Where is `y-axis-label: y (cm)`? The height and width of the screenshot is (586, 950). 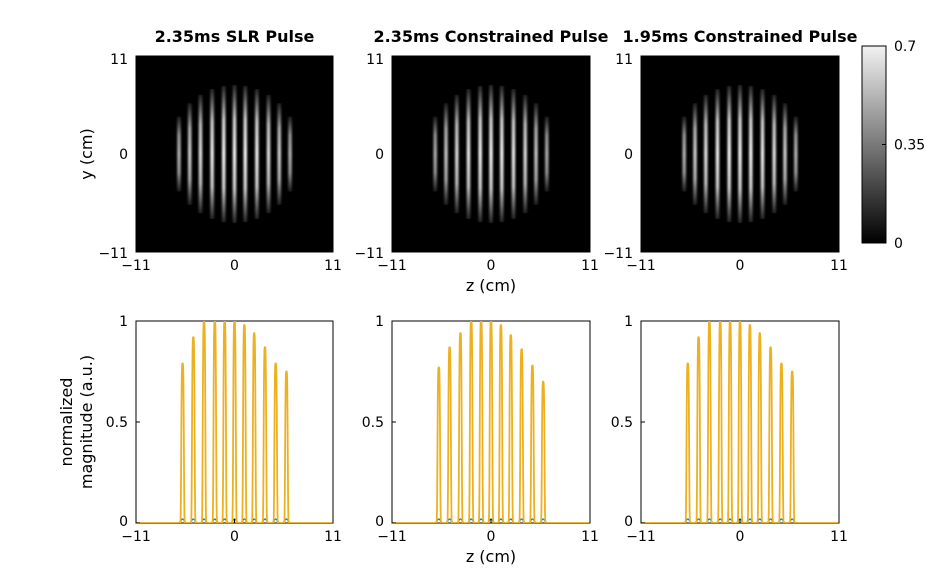
y-axis-label: y (cm) is located at coordinates (86, 153).